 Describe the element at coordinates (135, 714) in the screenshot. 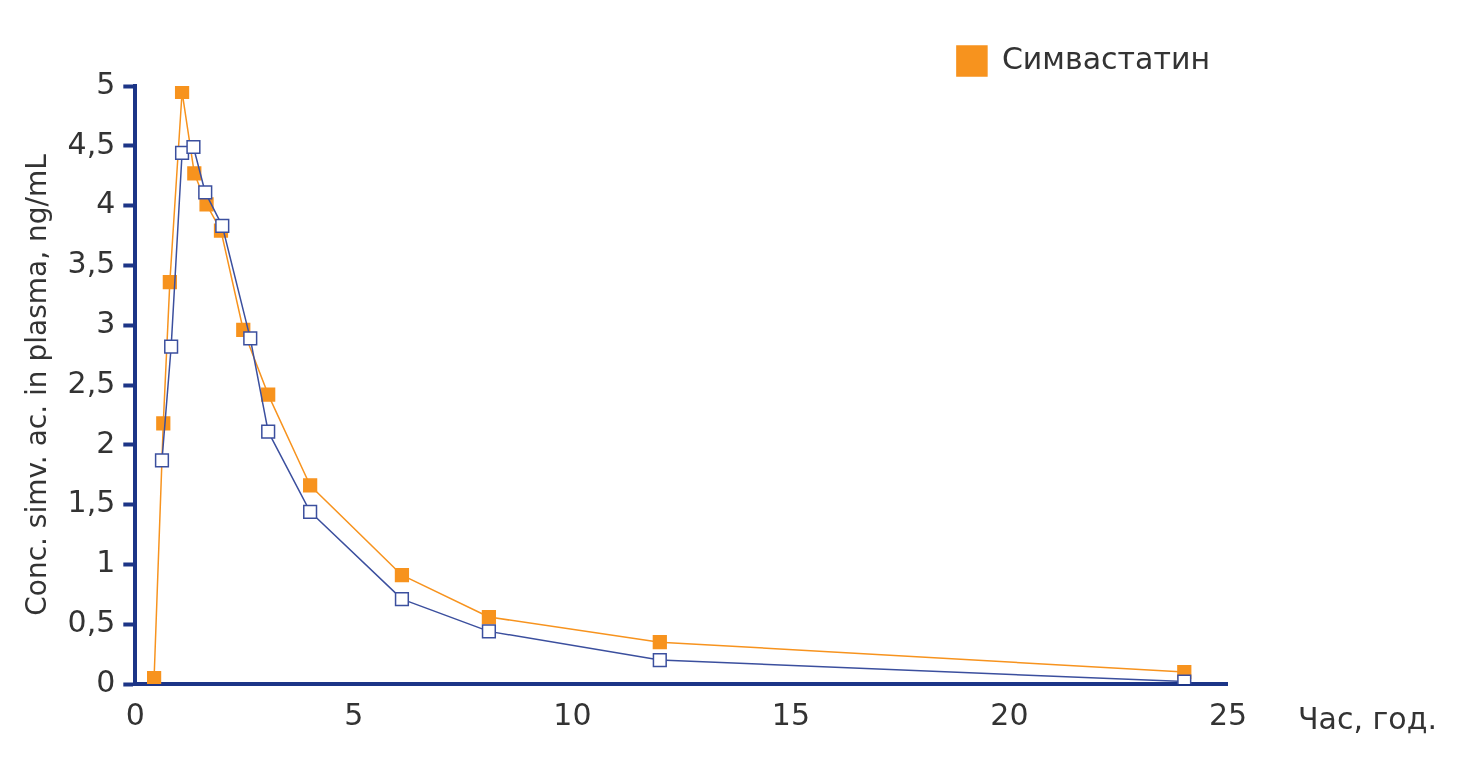

I see `x-tick-label: 0` at that location.